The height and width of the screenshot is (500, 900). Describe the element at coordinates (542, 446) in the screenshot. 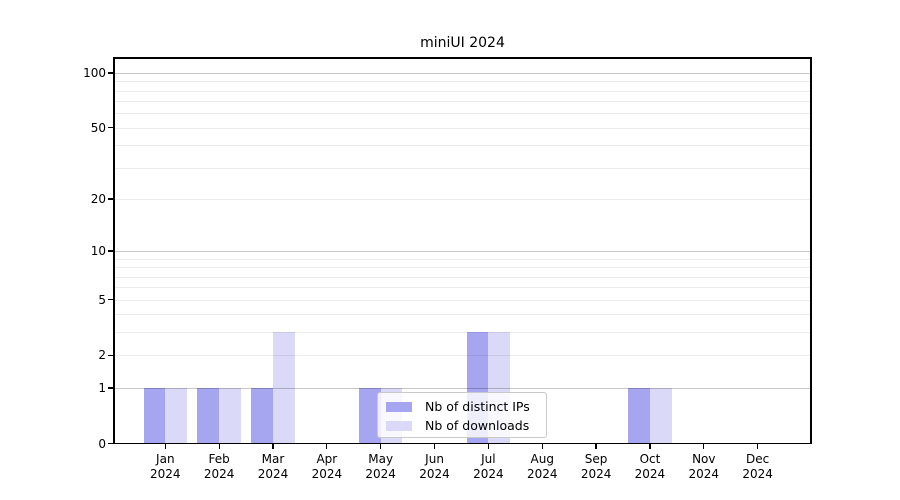

I see `x-tick-mark-aug` at that location.